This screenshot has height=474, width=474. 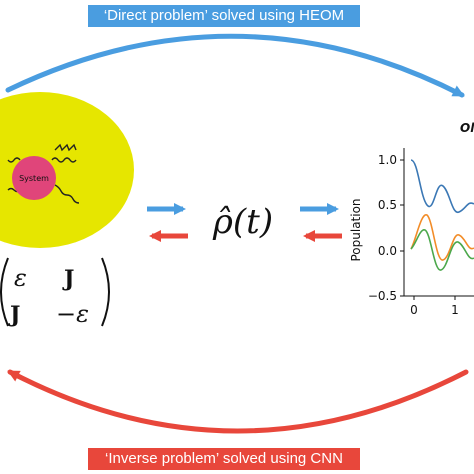 I want to click on matrix-a21: J, so click(x=14, y=315).